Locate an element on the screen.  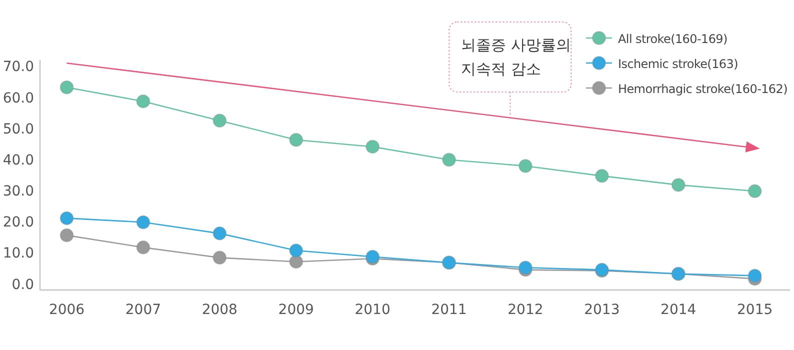
y-tick-label: 20.0 is located at coordinates (18, 222).